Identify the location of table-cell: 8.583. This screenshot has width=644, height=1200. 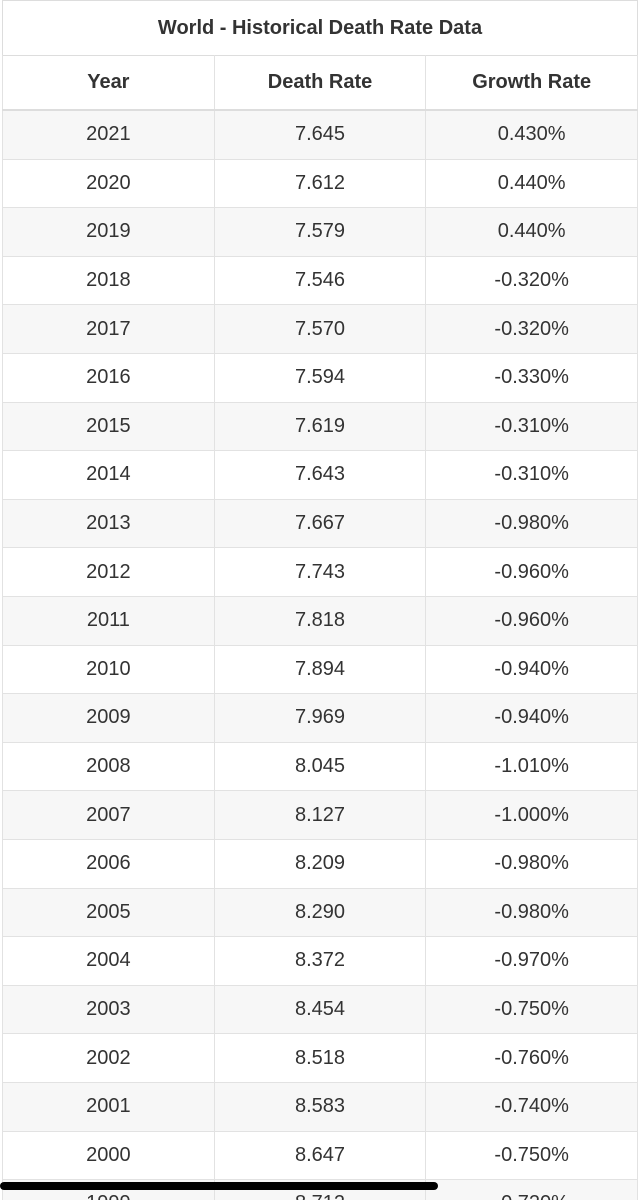
(319, 1107).